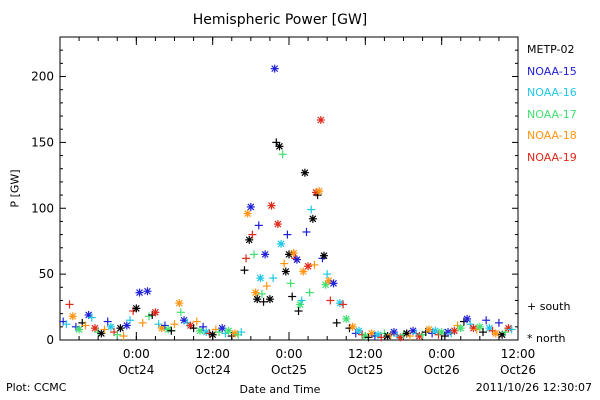  What do you see at coordinates (280, 20) in the screenshot?
I see `chart-title: Hemispheric Power [GW]` at bounding box center [280, 20].